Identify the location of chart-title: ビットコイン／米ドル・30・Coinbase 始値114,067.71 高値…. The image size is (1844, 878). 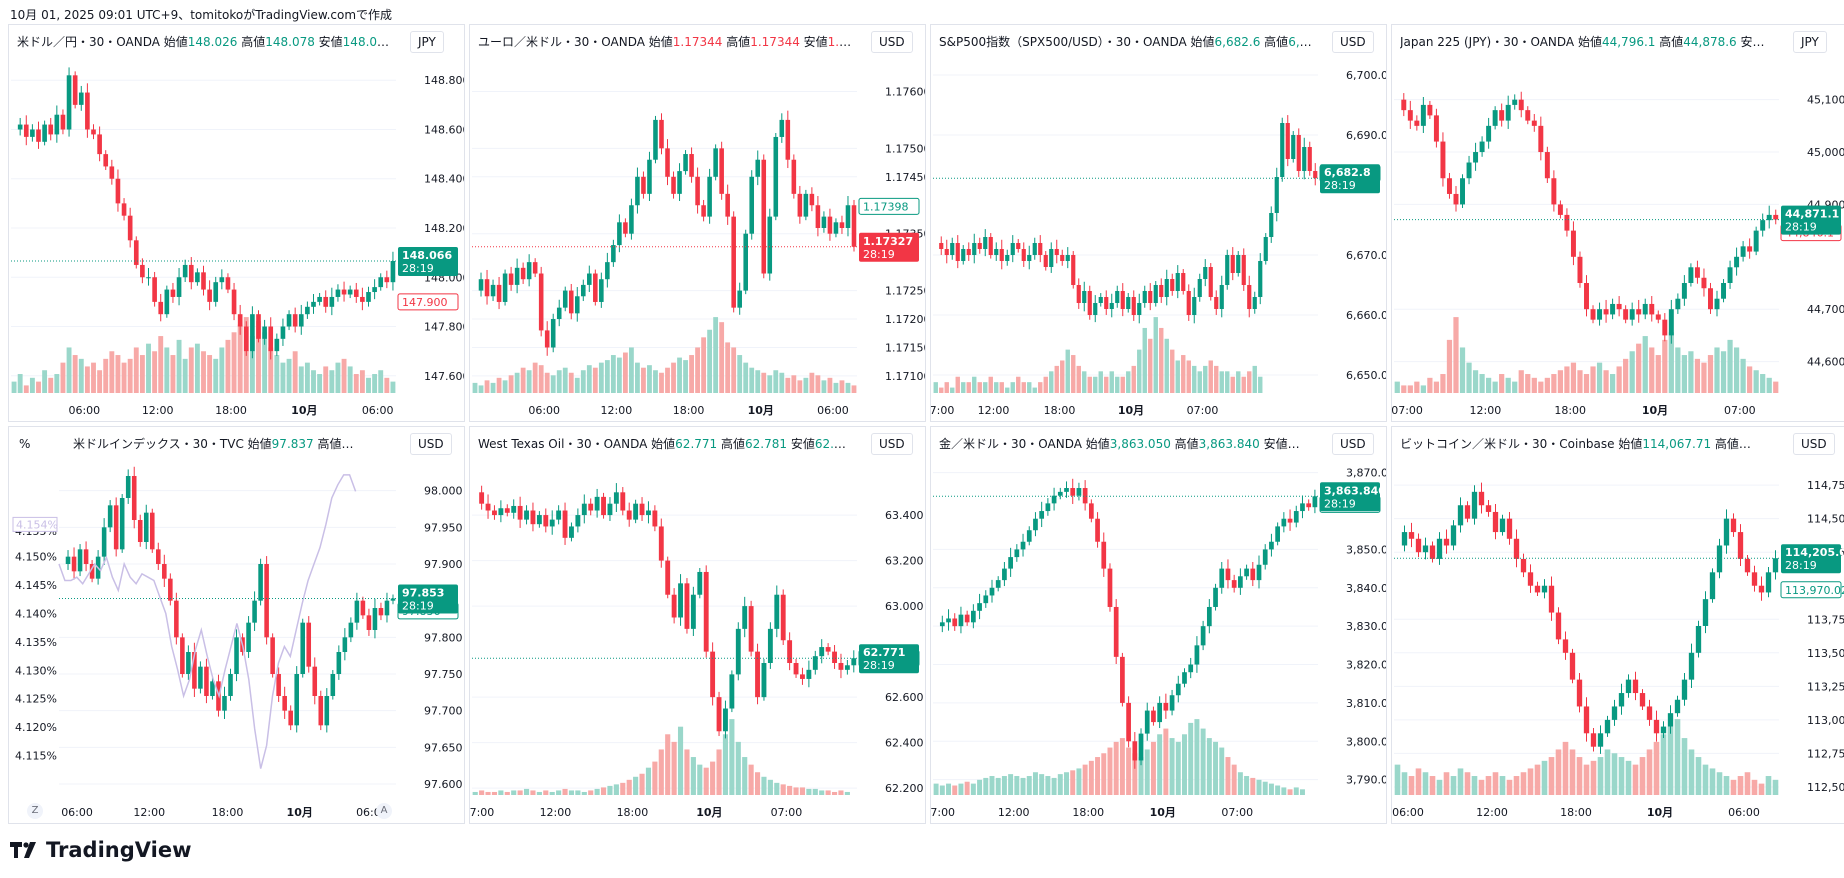
(1575, 443).